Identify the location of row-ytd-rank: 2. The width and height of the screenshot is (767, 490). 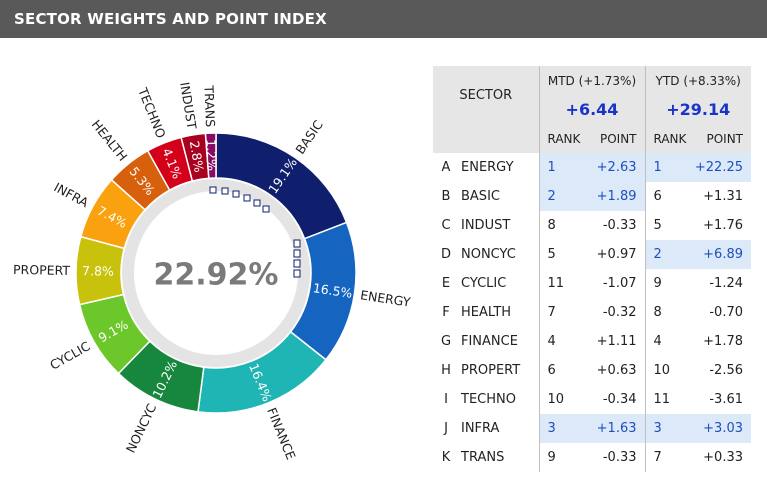
(668, 254).